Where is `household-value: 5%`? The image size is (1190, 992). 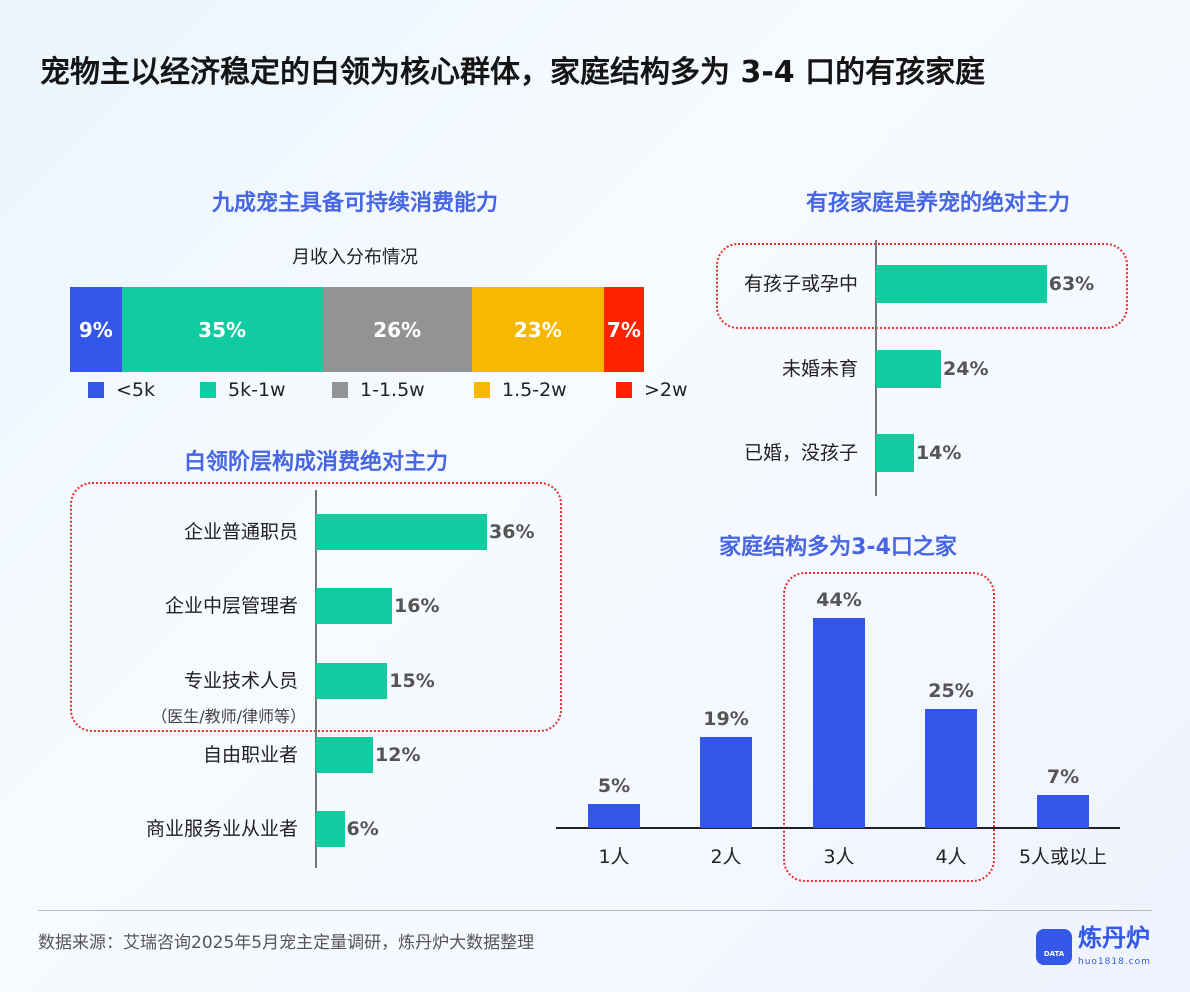 household-value: 5% is located at coordinates (614, 786).